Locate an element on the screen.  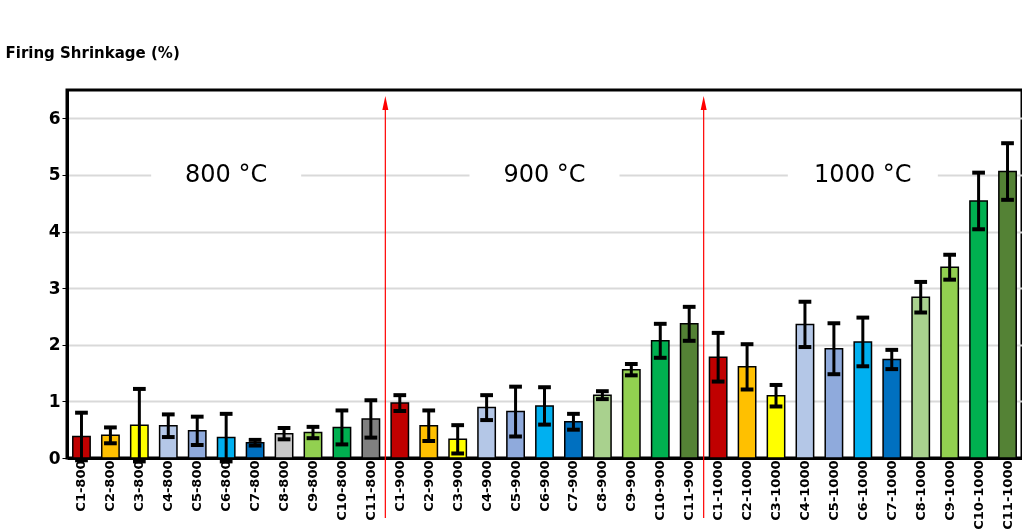
x-tick-label: C7-1000 is located at coordinates (891, 490).